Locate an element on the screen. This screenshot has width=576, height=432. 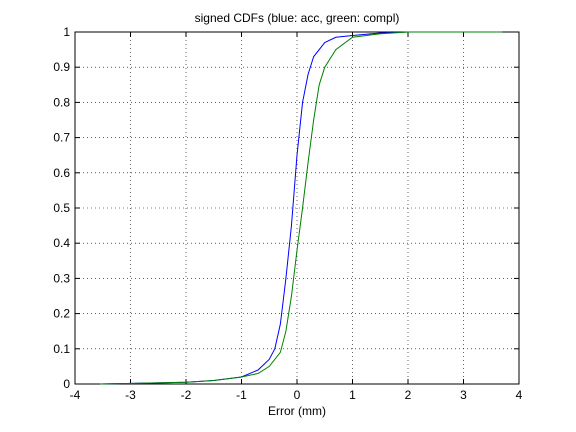
y-tick-label: 0 is located at coordinates (66, 384).